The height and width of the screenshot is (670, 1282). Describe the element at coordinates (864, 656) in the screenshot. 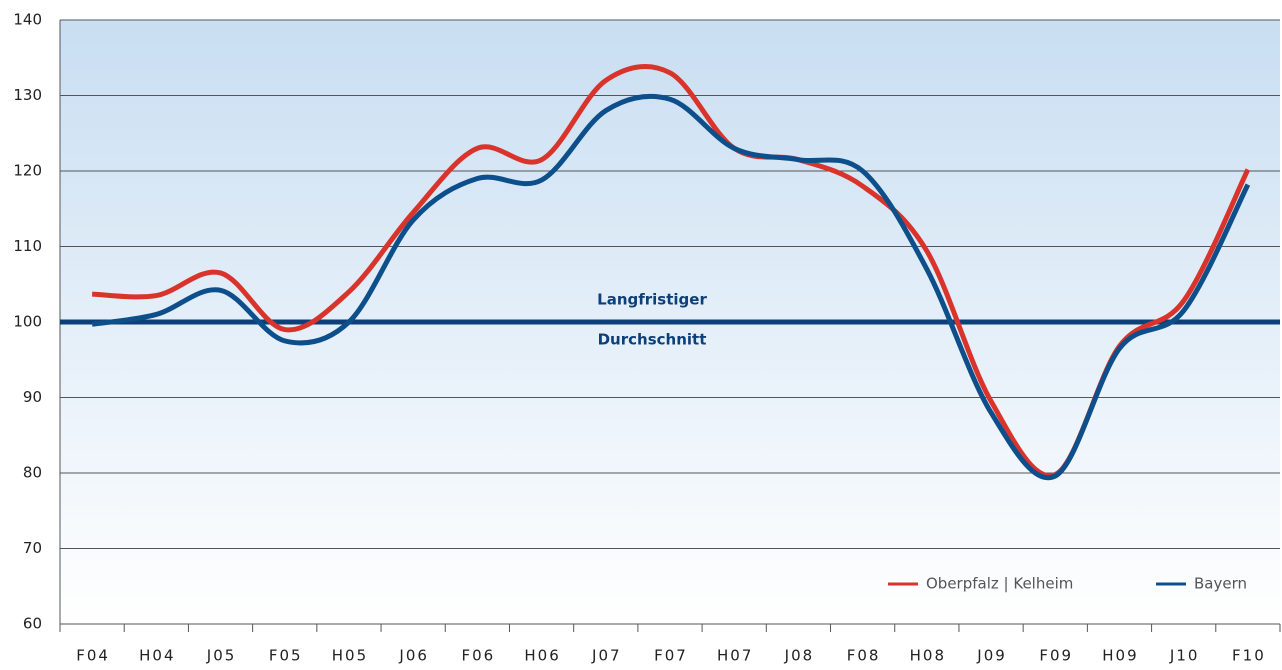

I see `x-tick-label: F08` at that location.